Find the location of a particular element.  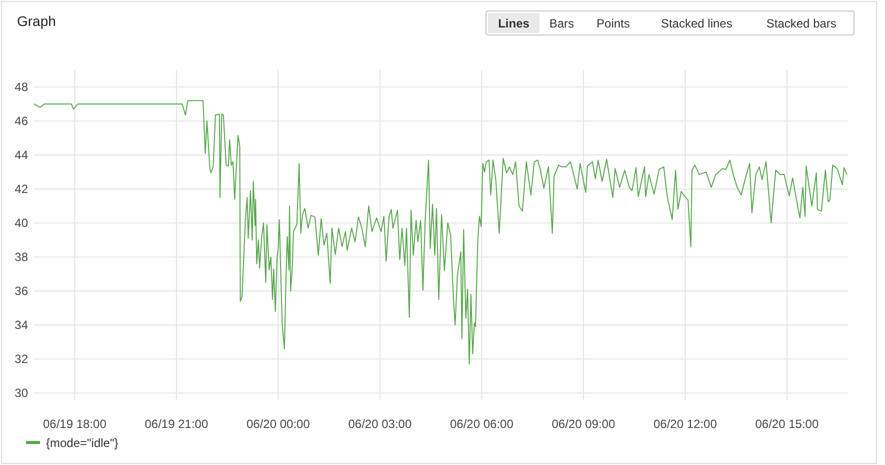

y-tick-label: 32 is located at coordinates (21, 359).